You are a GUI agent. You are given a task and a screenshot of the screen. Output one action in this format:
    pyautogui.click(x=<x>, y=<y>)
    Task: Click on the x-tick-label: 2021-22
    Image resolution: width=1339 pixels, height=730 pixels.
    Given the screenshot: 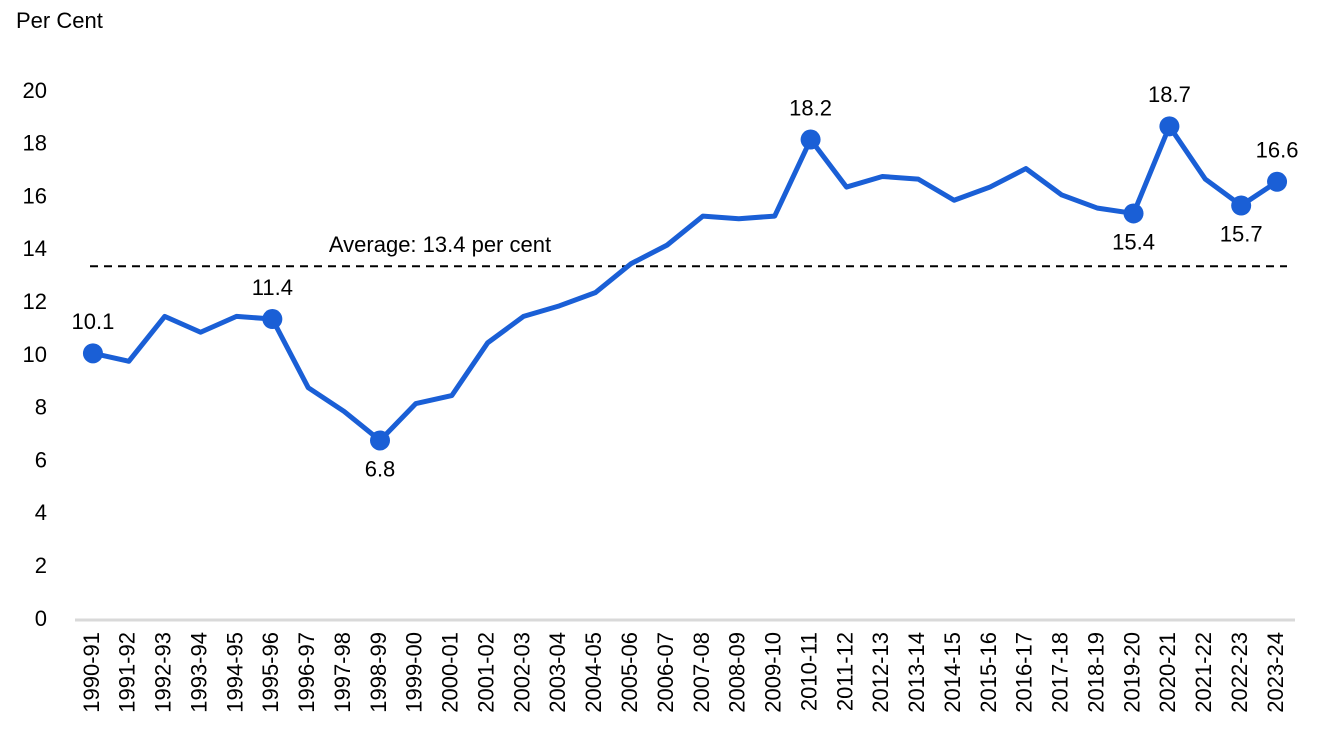 What is the action you would take?
    pyautogui.click(x=1203, y=672)
    